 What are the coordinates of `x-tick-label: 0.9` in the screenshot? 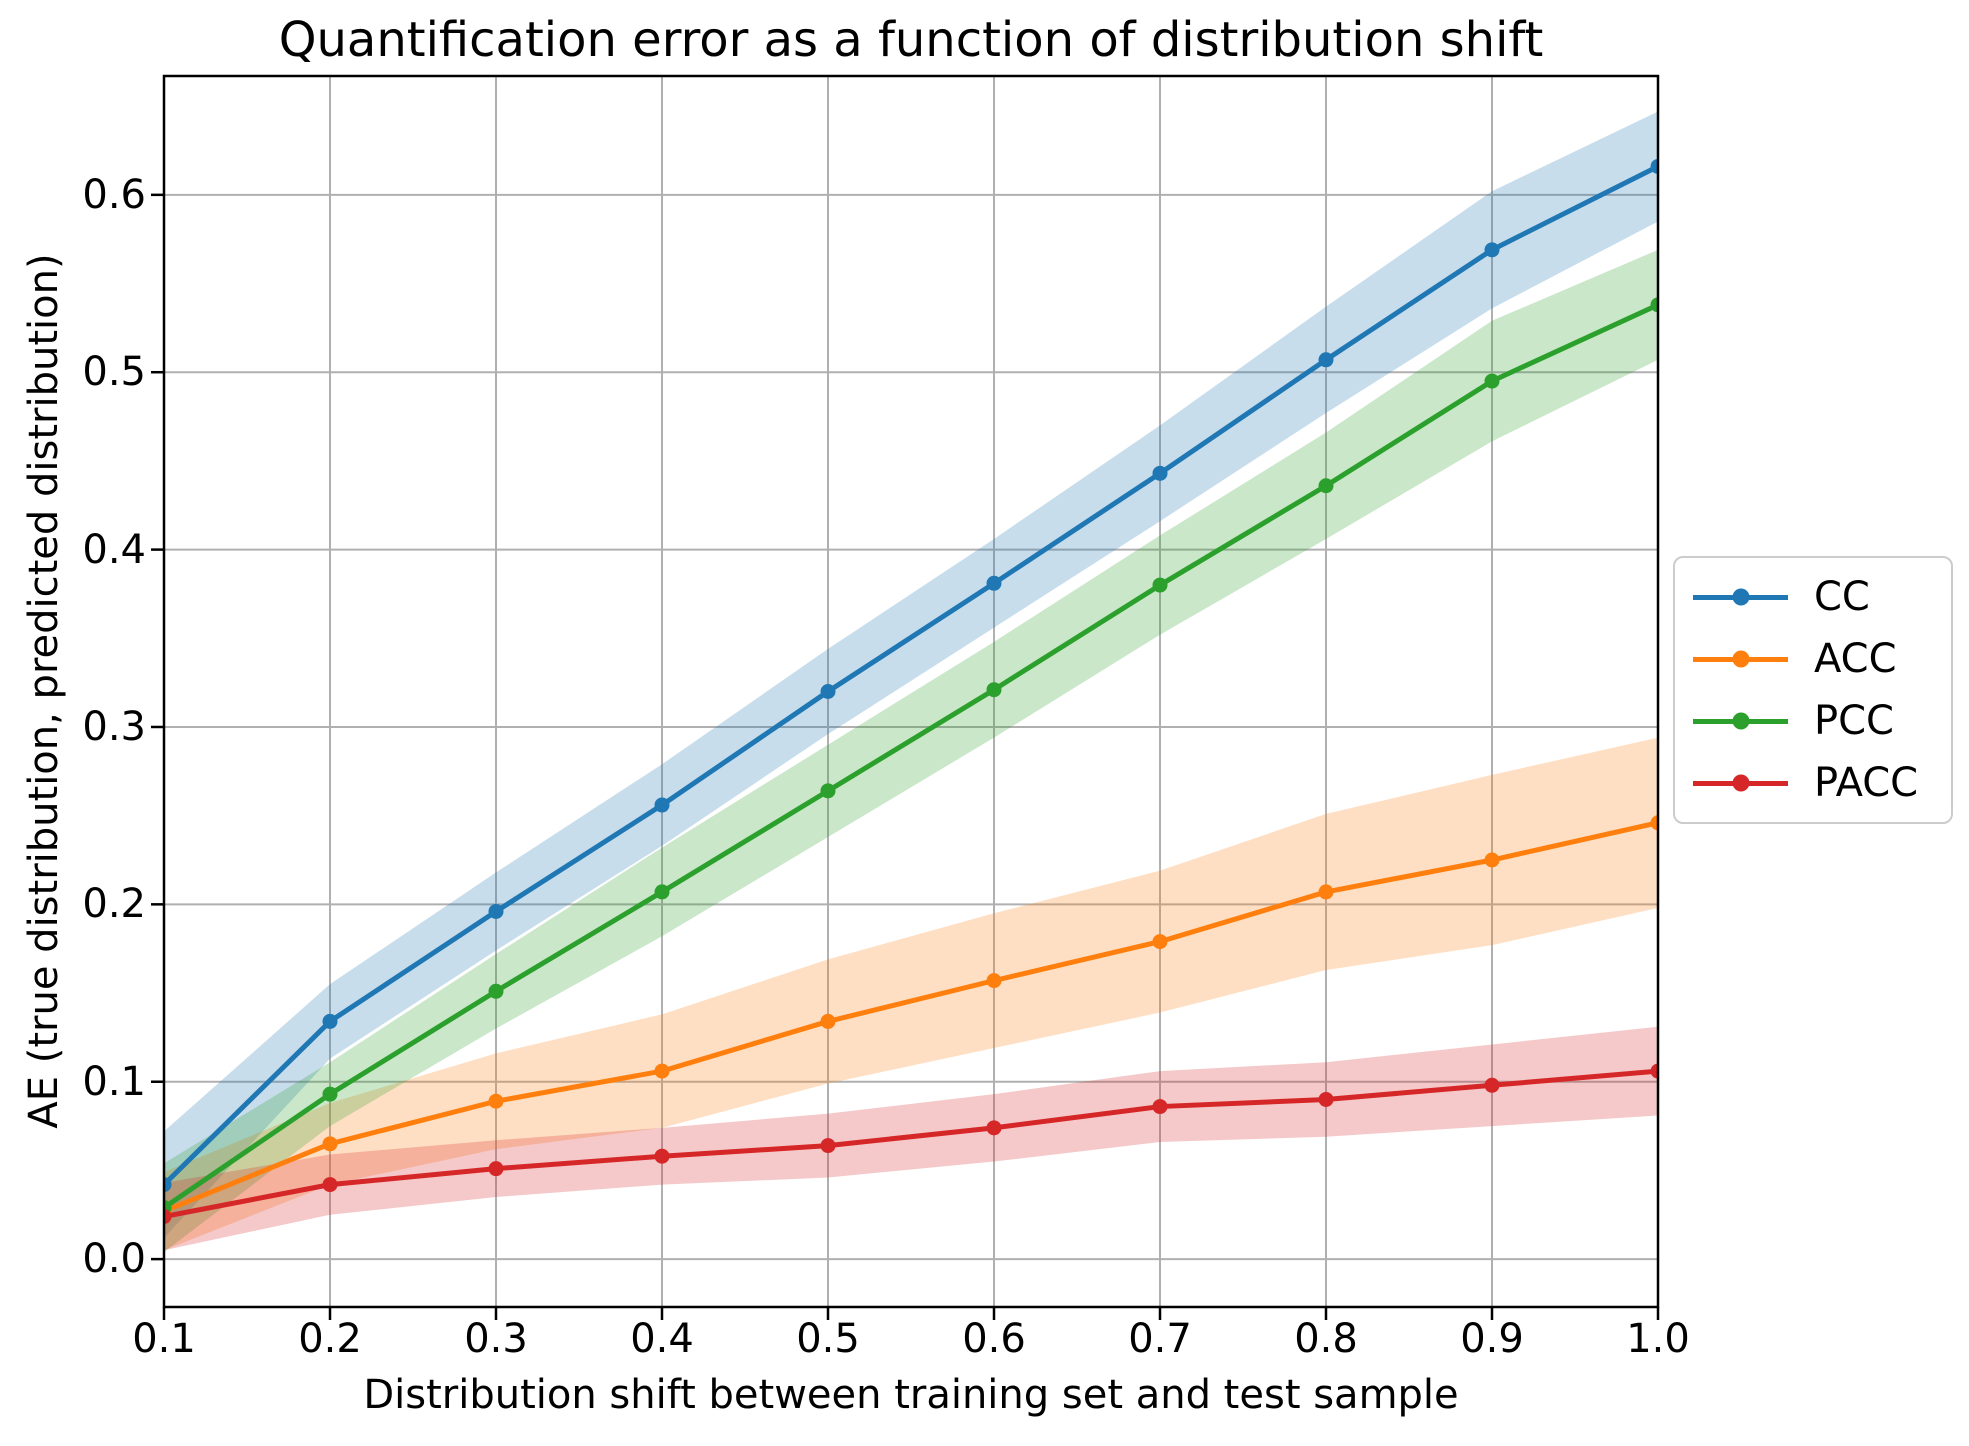 It's located at (1492, 1339).